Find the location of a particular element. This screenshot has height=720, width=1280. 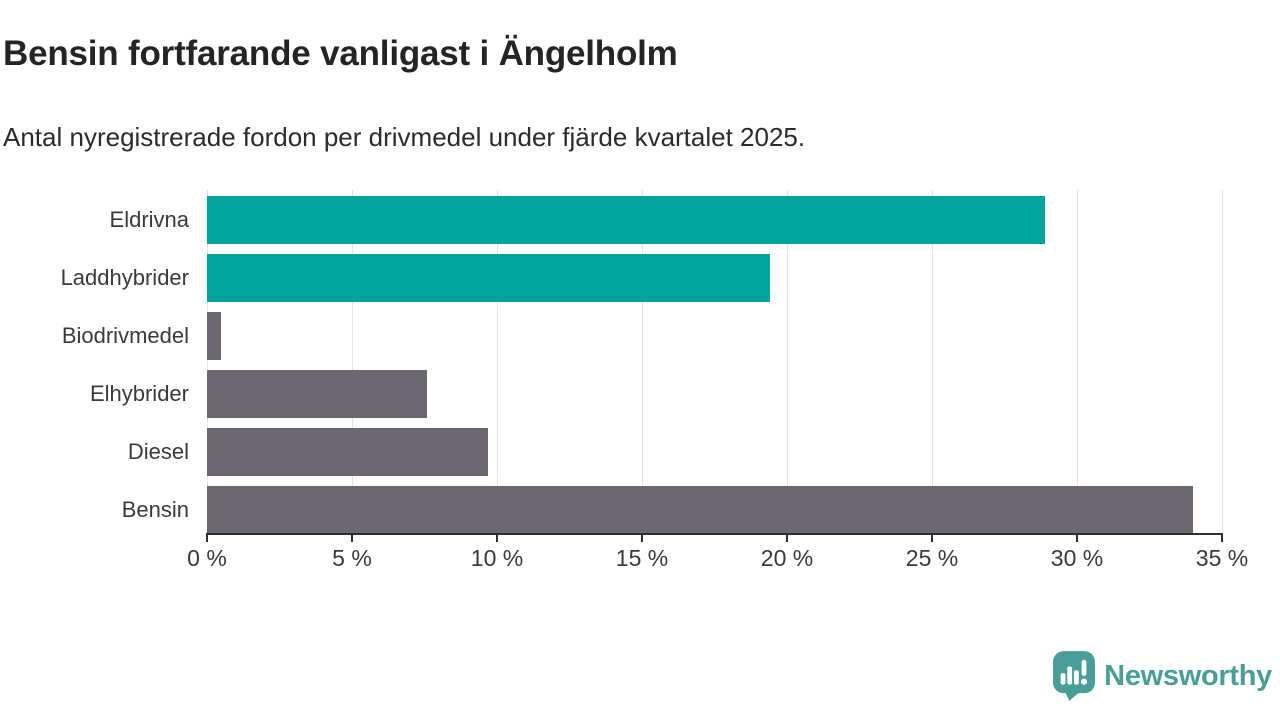

chart-title: Bensin fortfarande vanligast i Ängelholm is located at coordinates (340, 53).